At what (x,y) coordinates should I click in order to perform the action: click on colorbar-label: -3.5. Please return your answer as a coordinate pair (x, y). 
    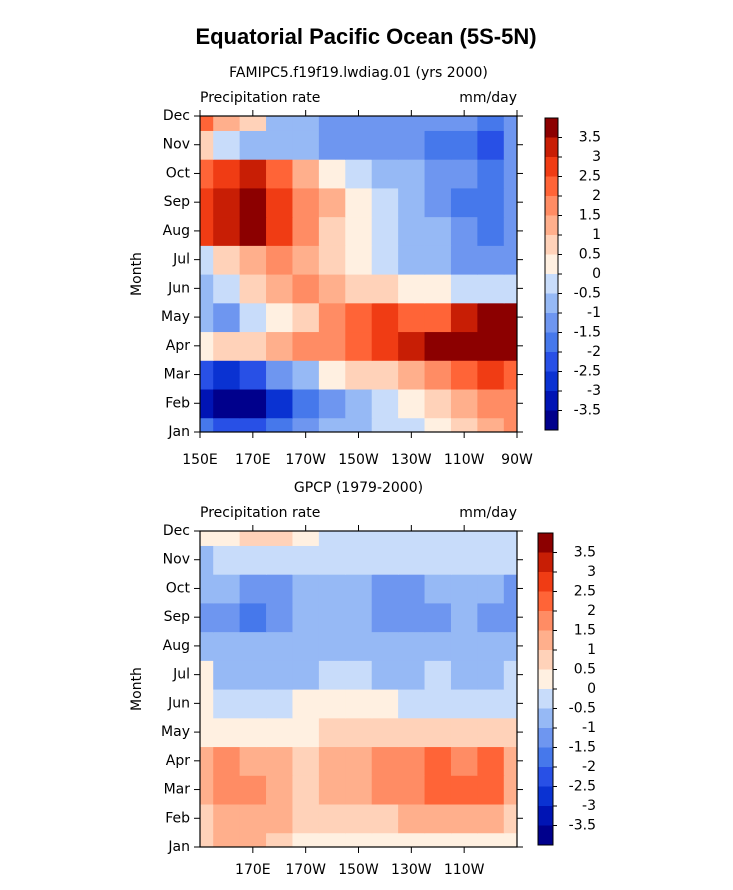
    Looking at the image, I should click on (582, 826).